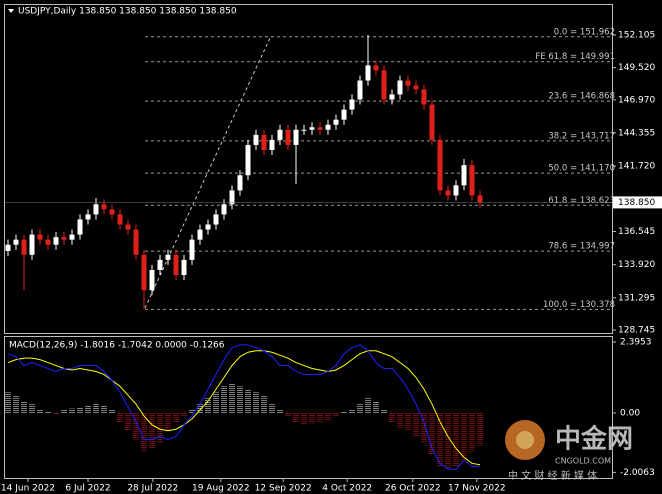 The height and width of the screenshot is (494, 662). Describe the element at coordinates (583, 461) in the screenshot. I see `watermark-site: CNGOLD.COM` at that location.